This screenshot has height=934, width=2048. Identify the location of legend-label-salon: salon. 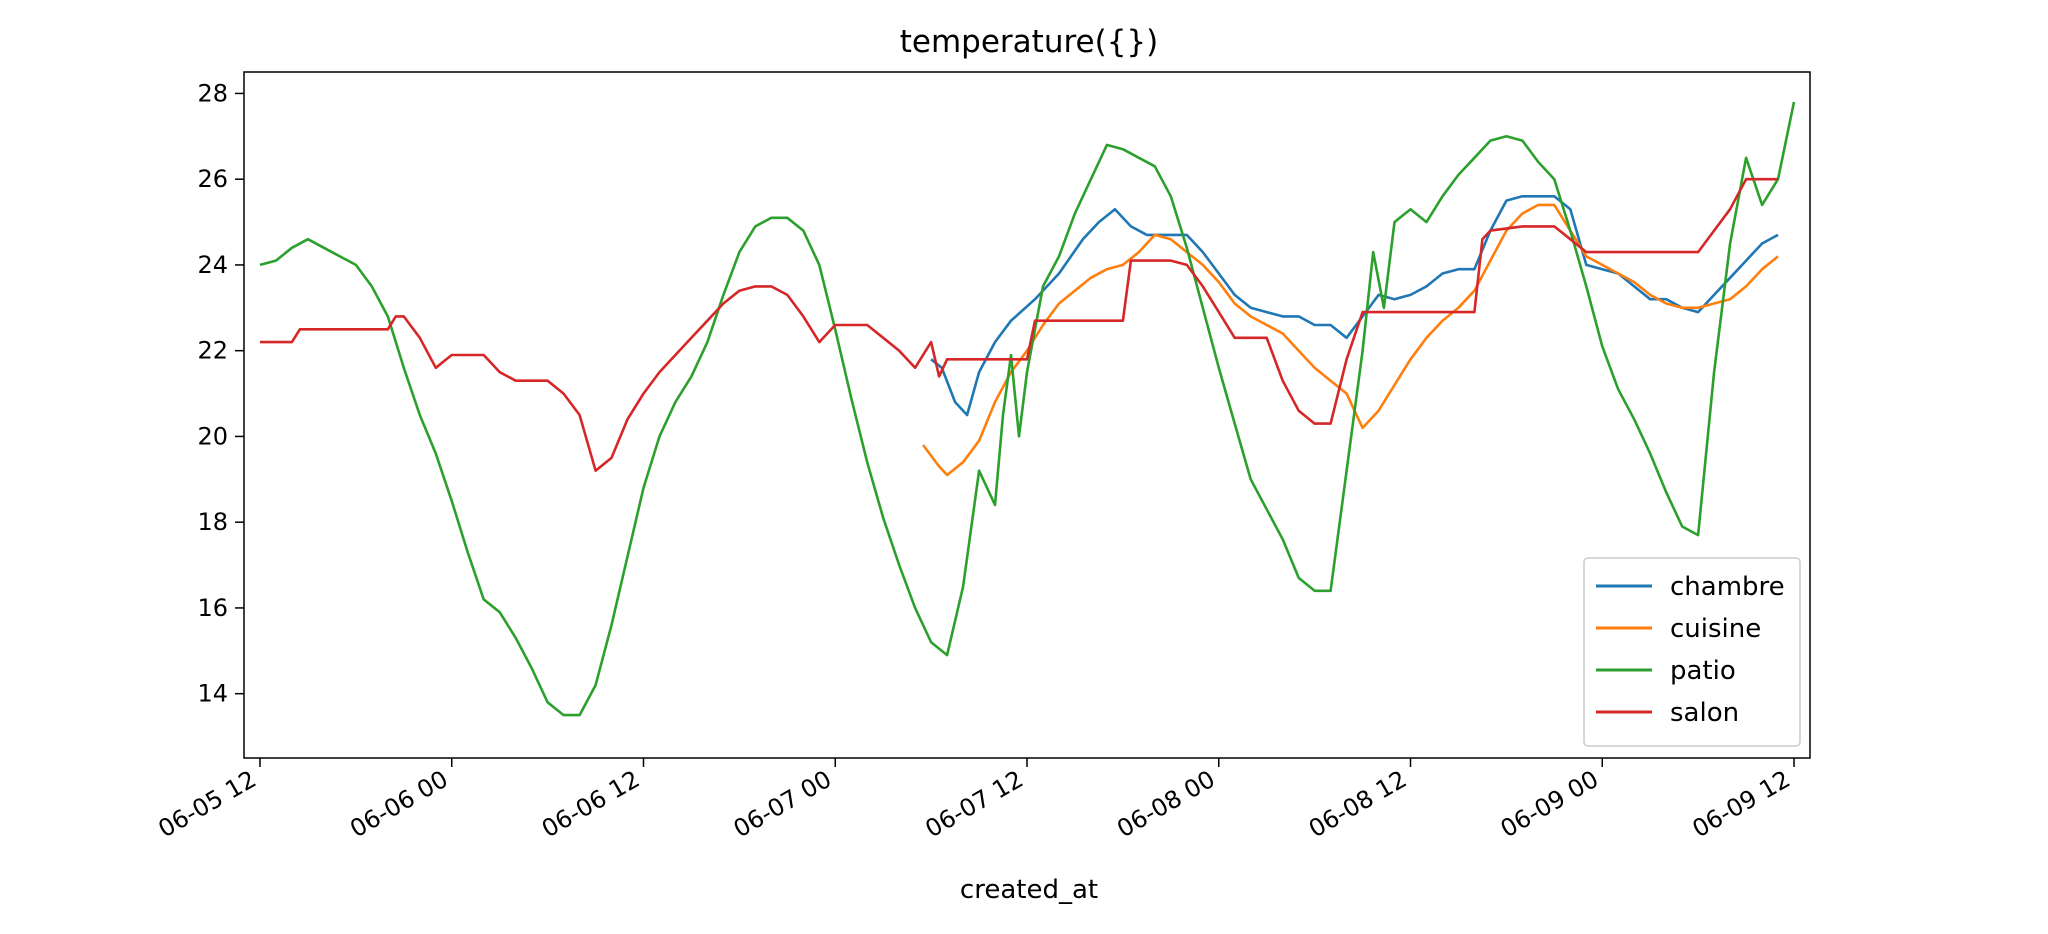
(1704, 713).